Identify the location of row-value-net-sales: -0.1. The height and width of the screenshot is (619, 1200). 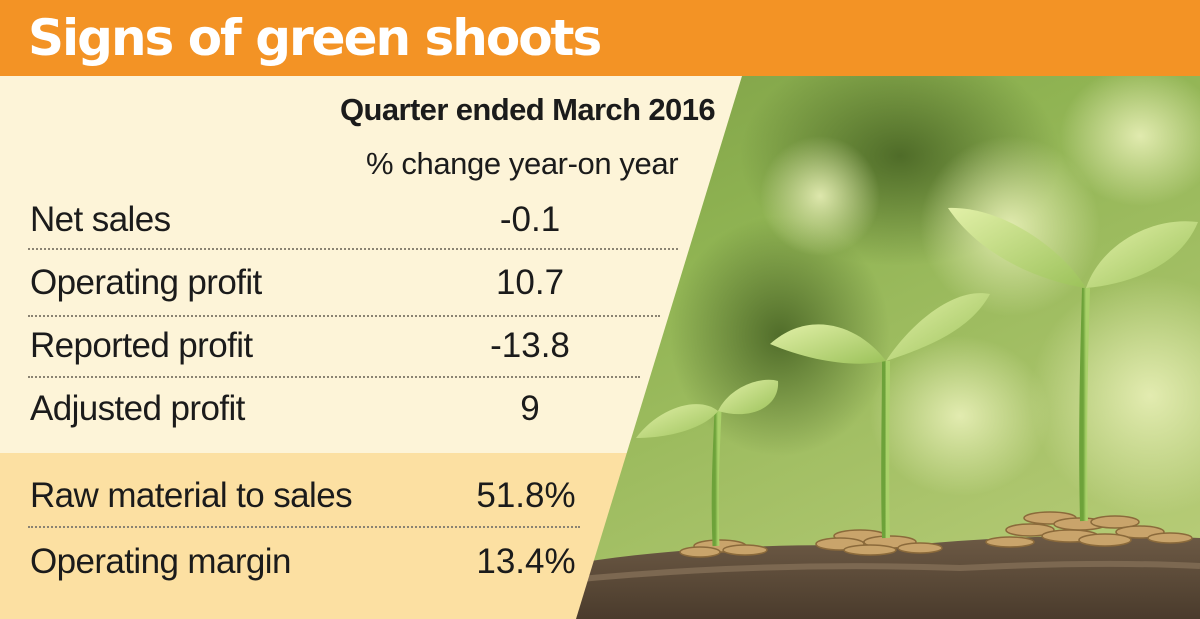
(530, 219).